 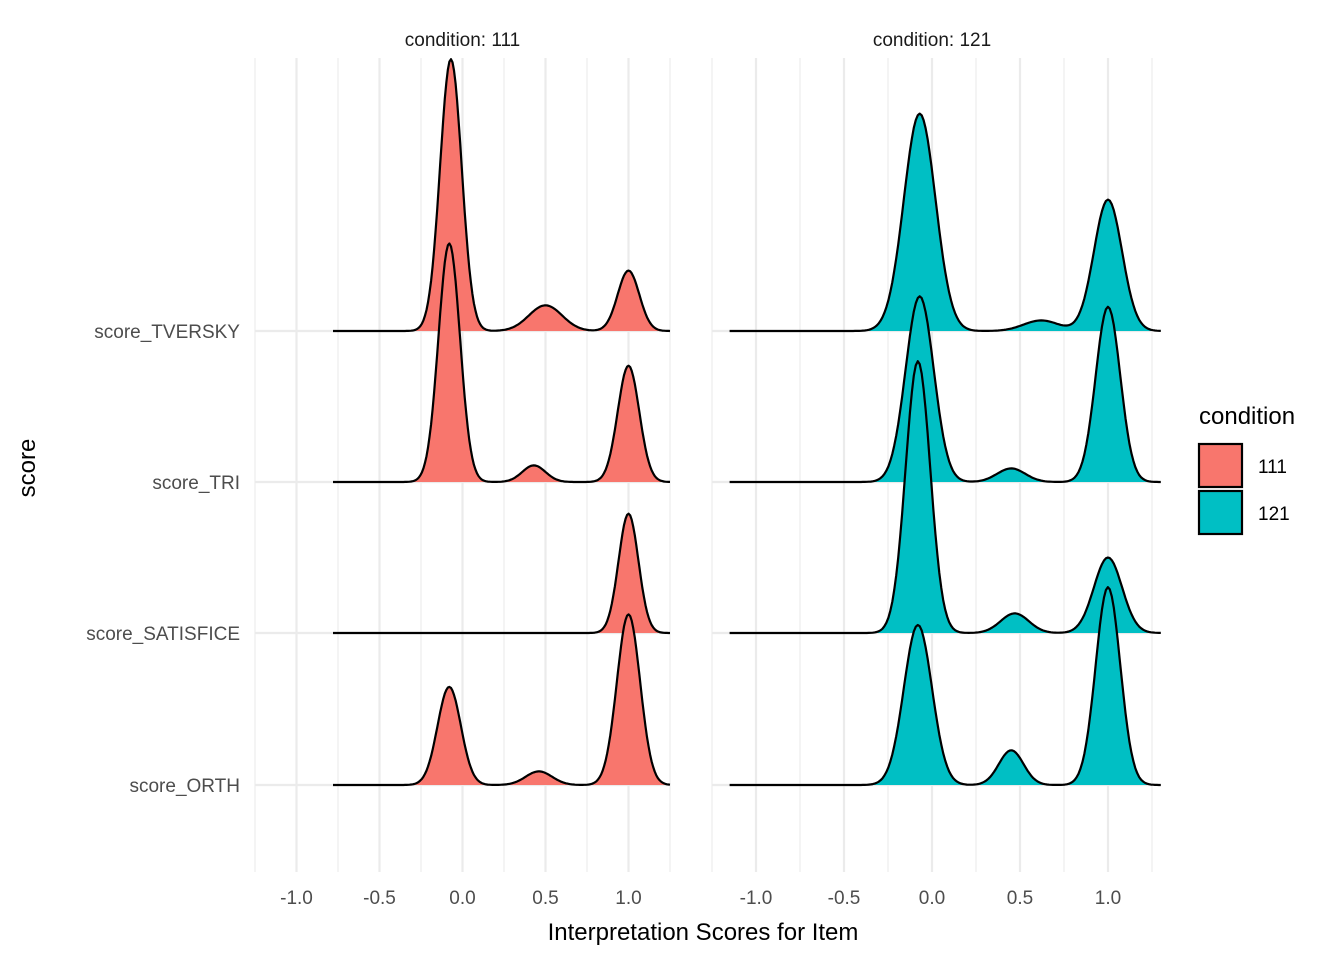 What do you see at coordinates (163, 634) in the screenshot?
I see `y-tick-label: score_SATISFICE` at bounding box center [163, 634].